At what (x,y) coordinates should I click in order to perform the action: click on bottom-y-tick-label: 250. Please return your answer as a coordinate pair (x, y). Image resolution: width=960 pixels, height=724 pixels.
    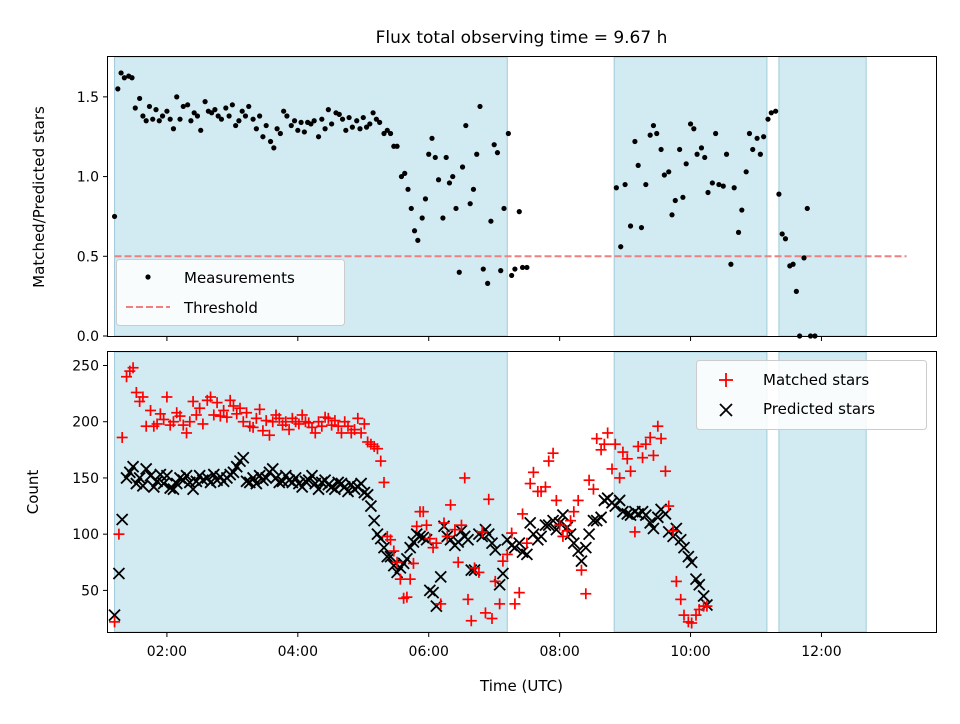
    Looking at the image, I should click on (85, 366).